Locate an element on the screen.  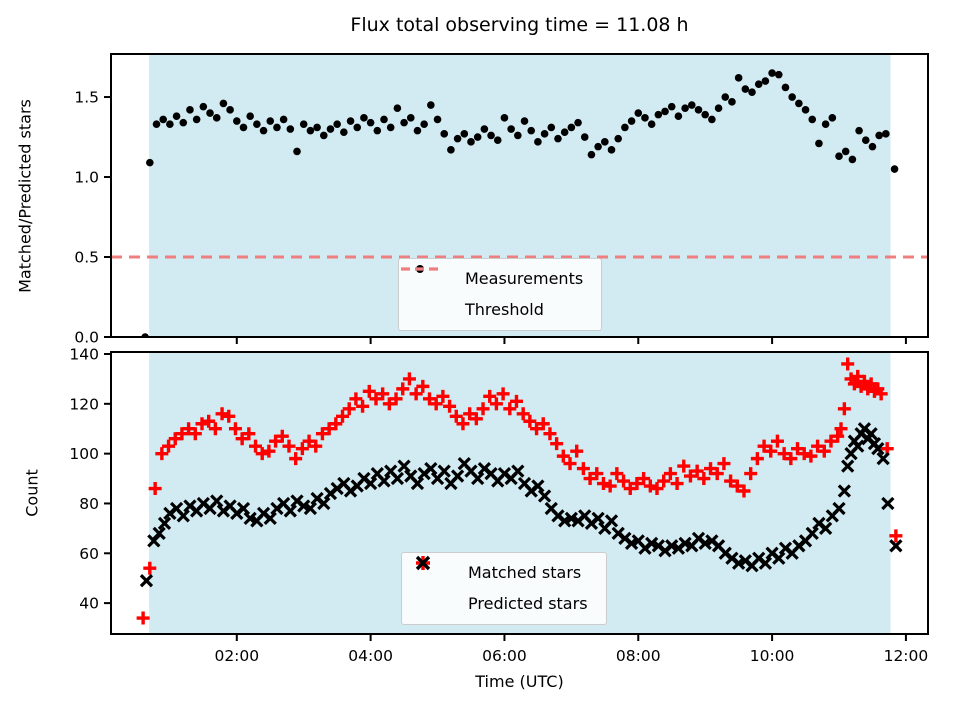
y-tick-label: 0.5 is located at coordinates (86, 258).